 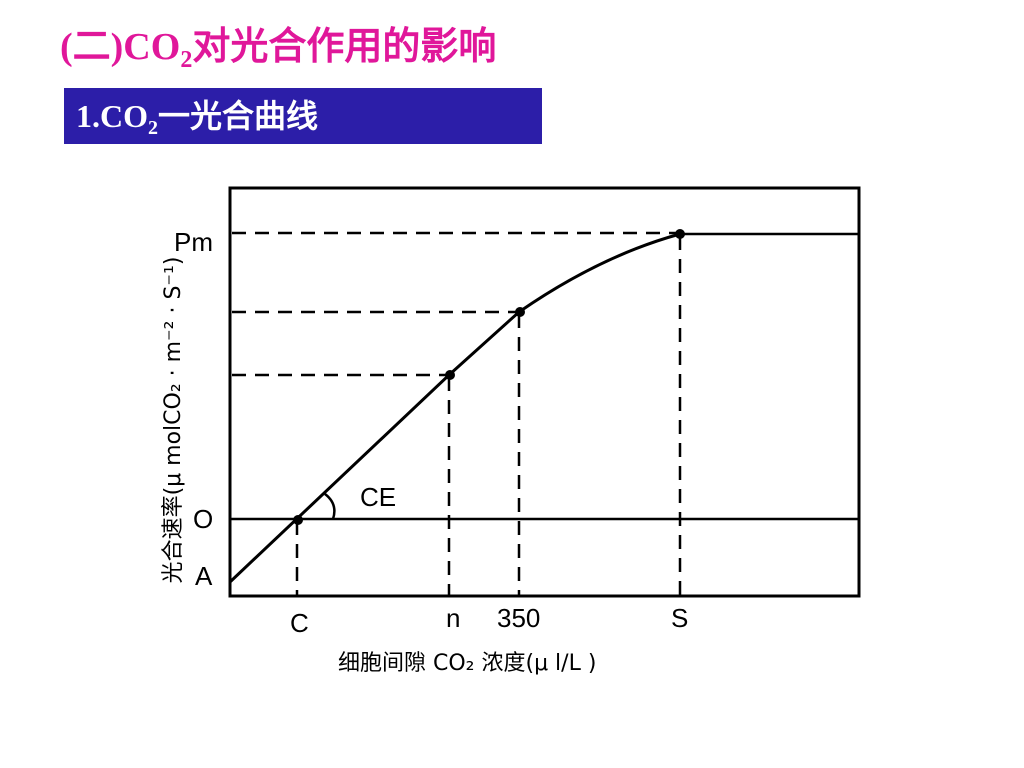 What do you see at coordinates (238, 116) in the screenshot?
I see `section-suffix: 一光合曲线` at bounding box center [238, 116].